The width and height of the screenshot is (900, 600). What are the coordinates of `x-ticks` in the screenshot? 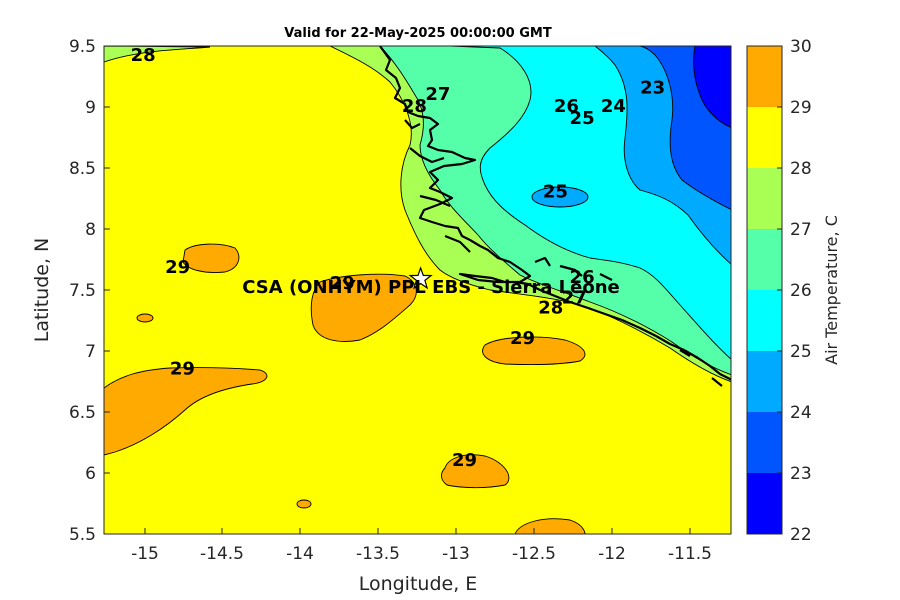 It's located at (417, 531).